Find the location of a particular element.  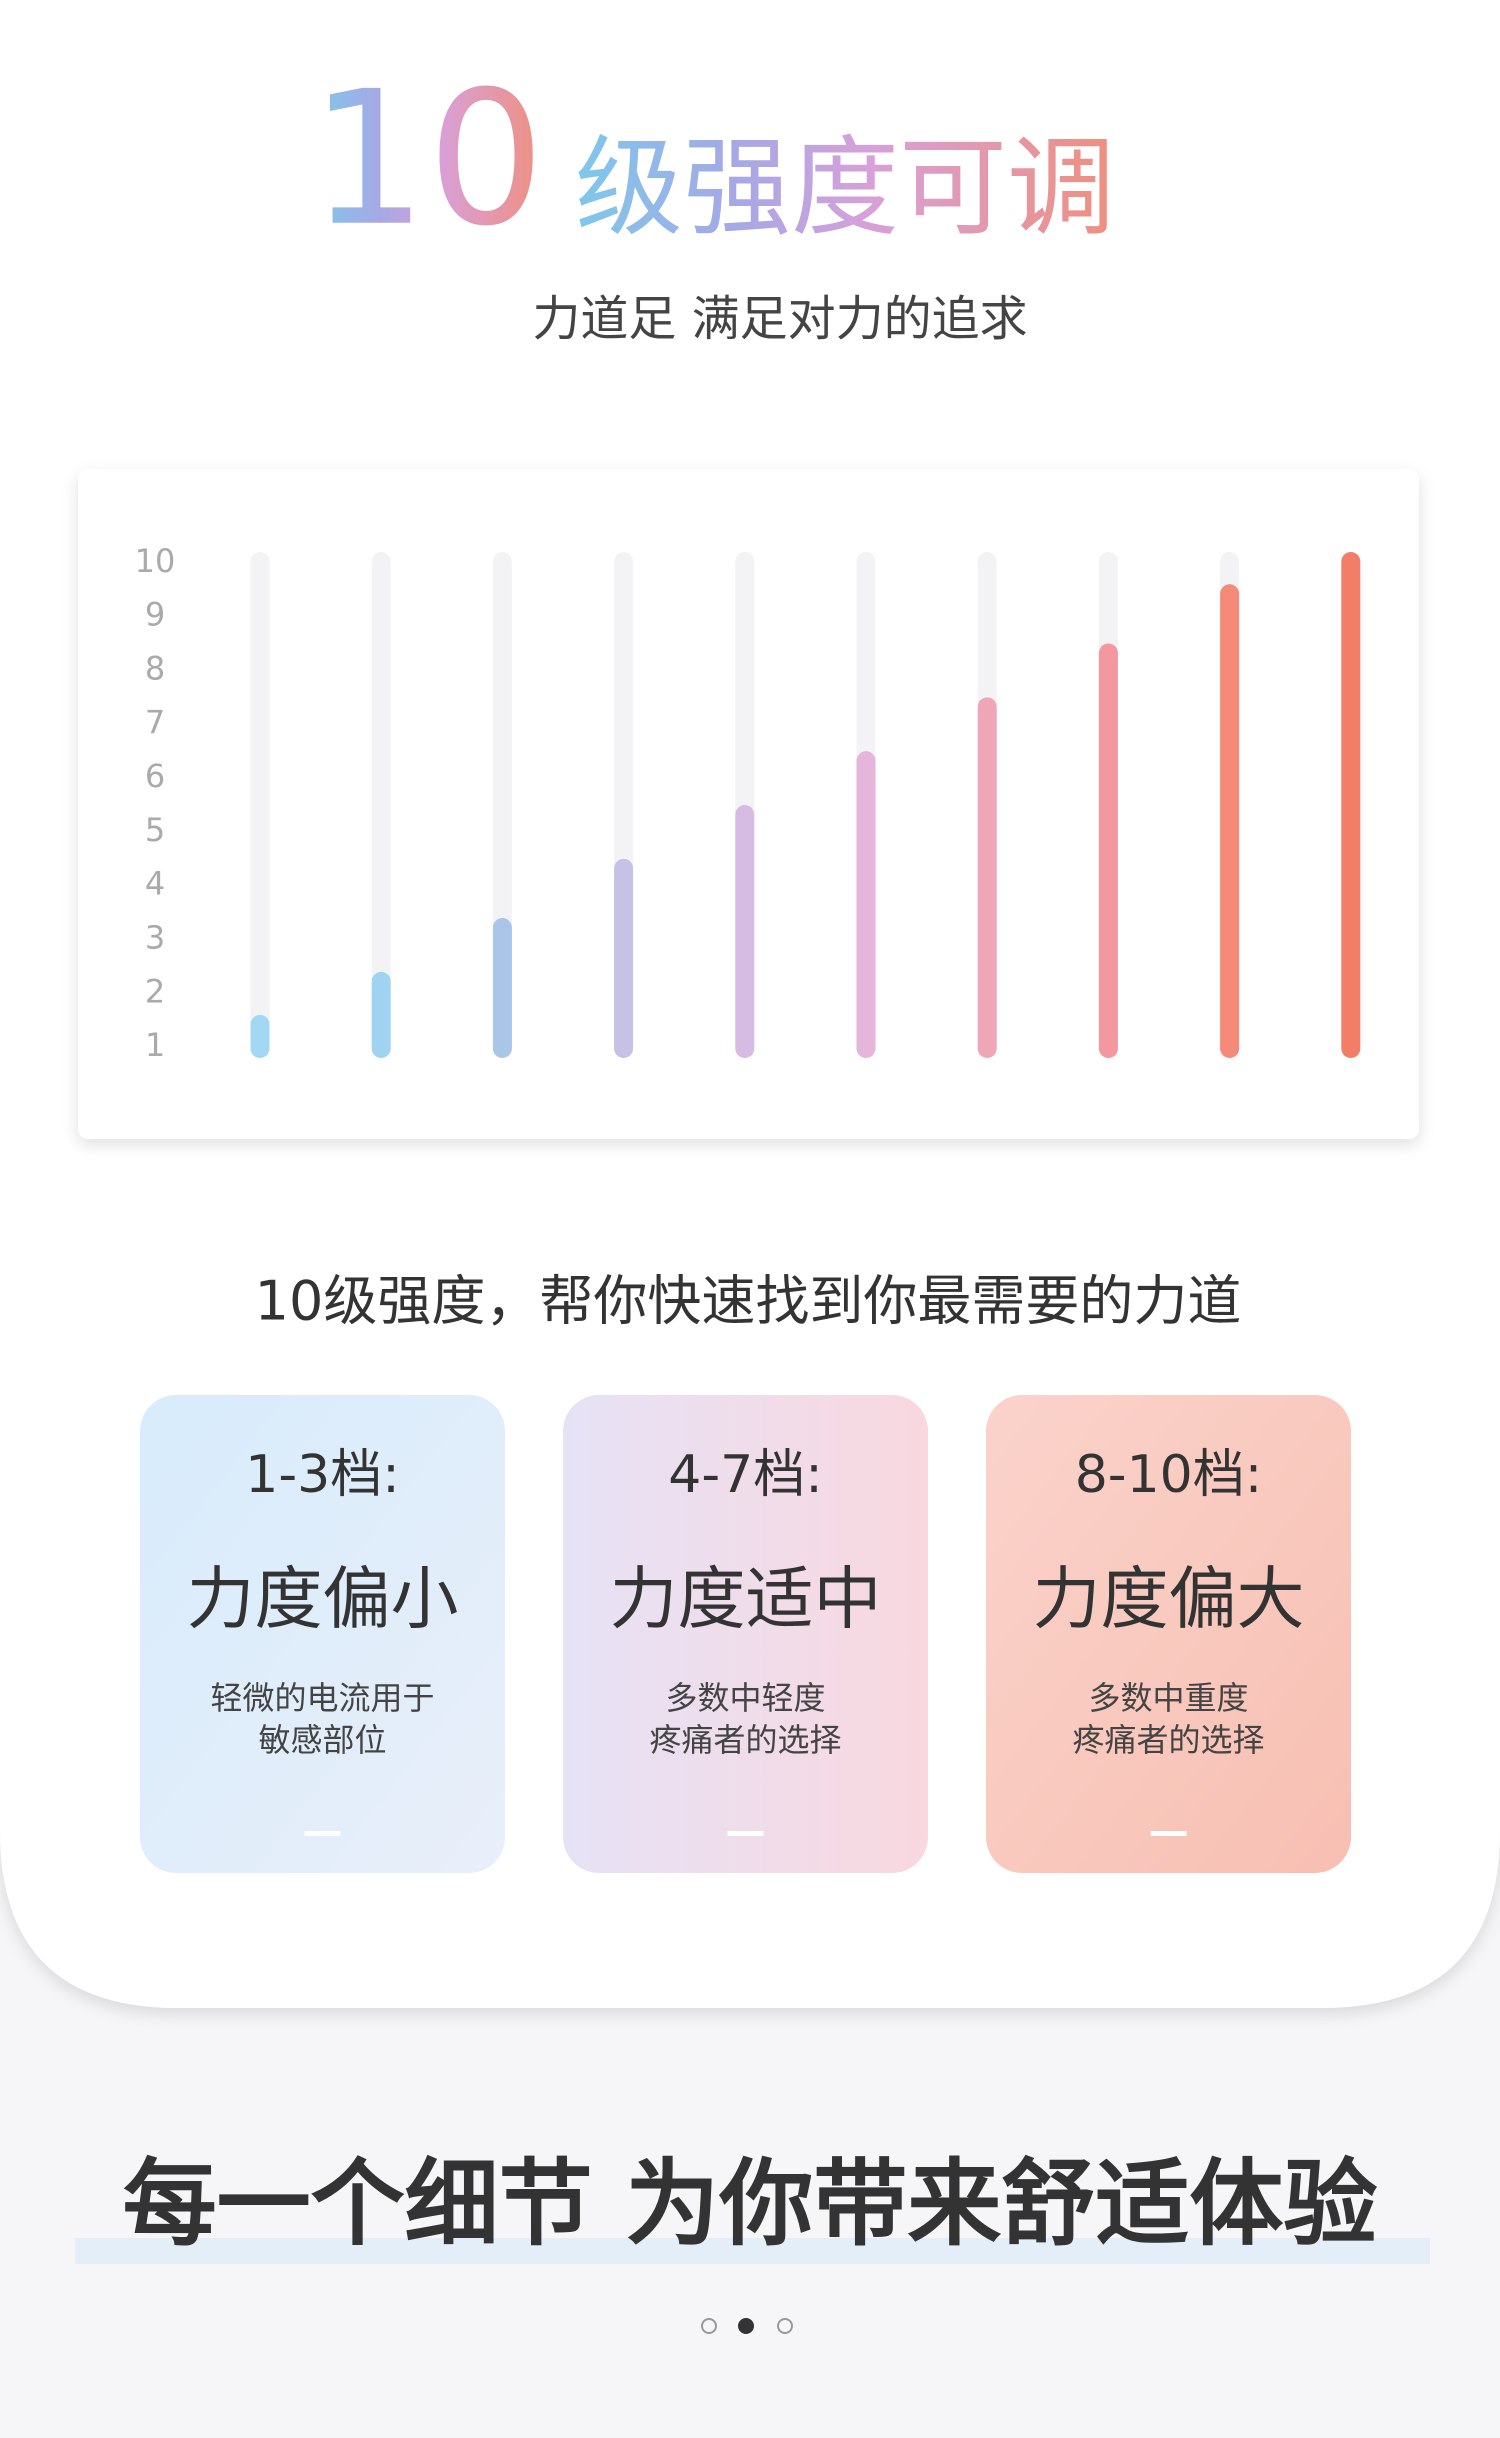

y-tick-label: 3 is located at coordinates (155, 938).